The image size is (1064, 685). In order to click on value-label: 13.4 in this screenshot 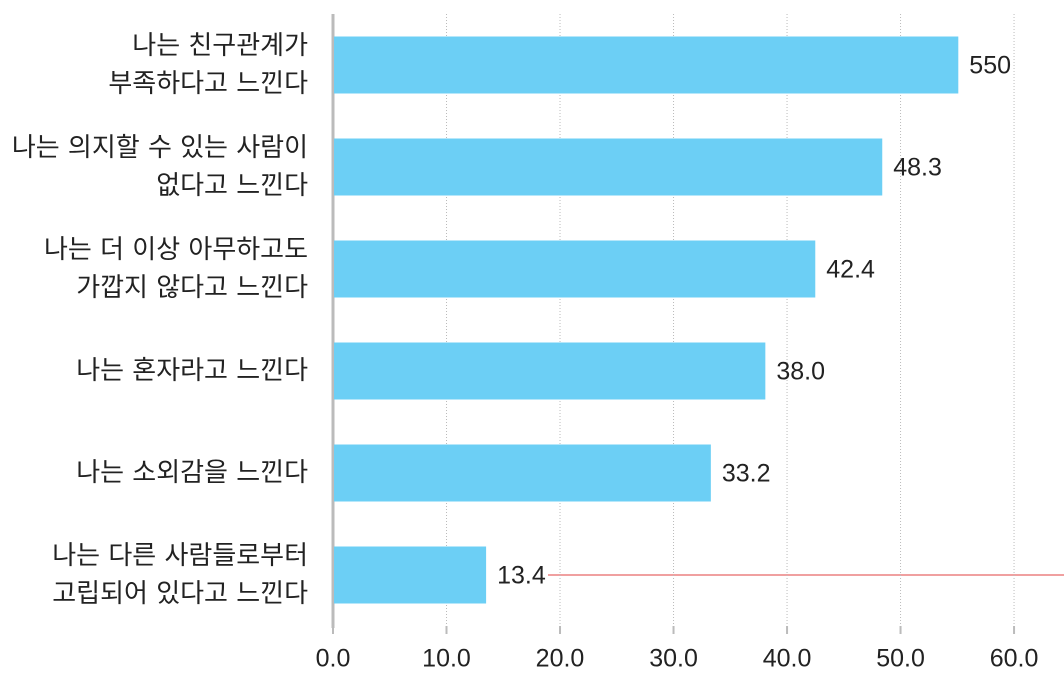, I will do `click(521, 576)`.